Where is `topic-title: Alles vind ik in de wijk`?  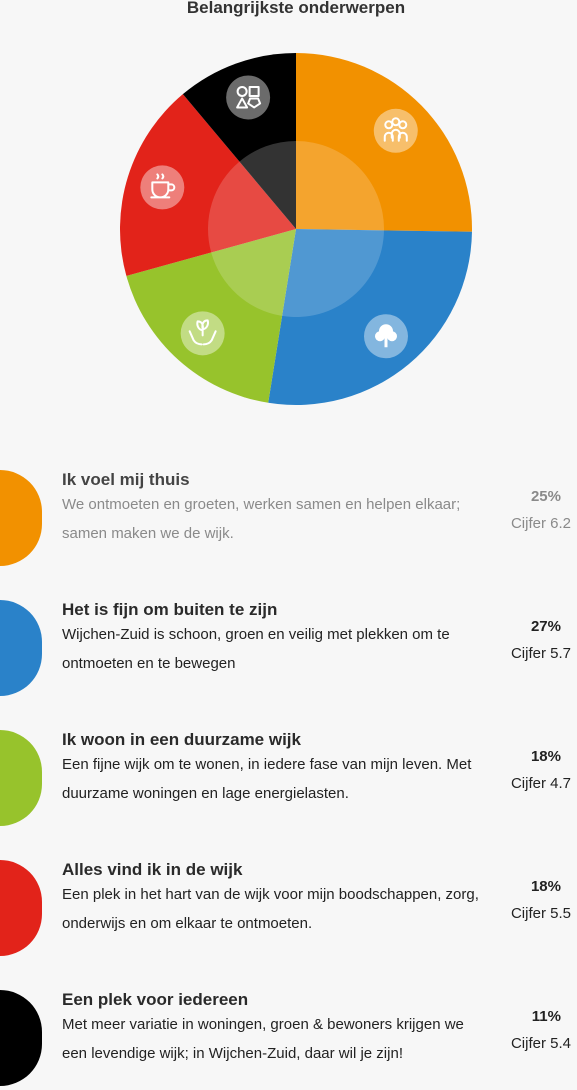
topic-title: Alles vind ik in de wijk is located at coordinates (152, 869).